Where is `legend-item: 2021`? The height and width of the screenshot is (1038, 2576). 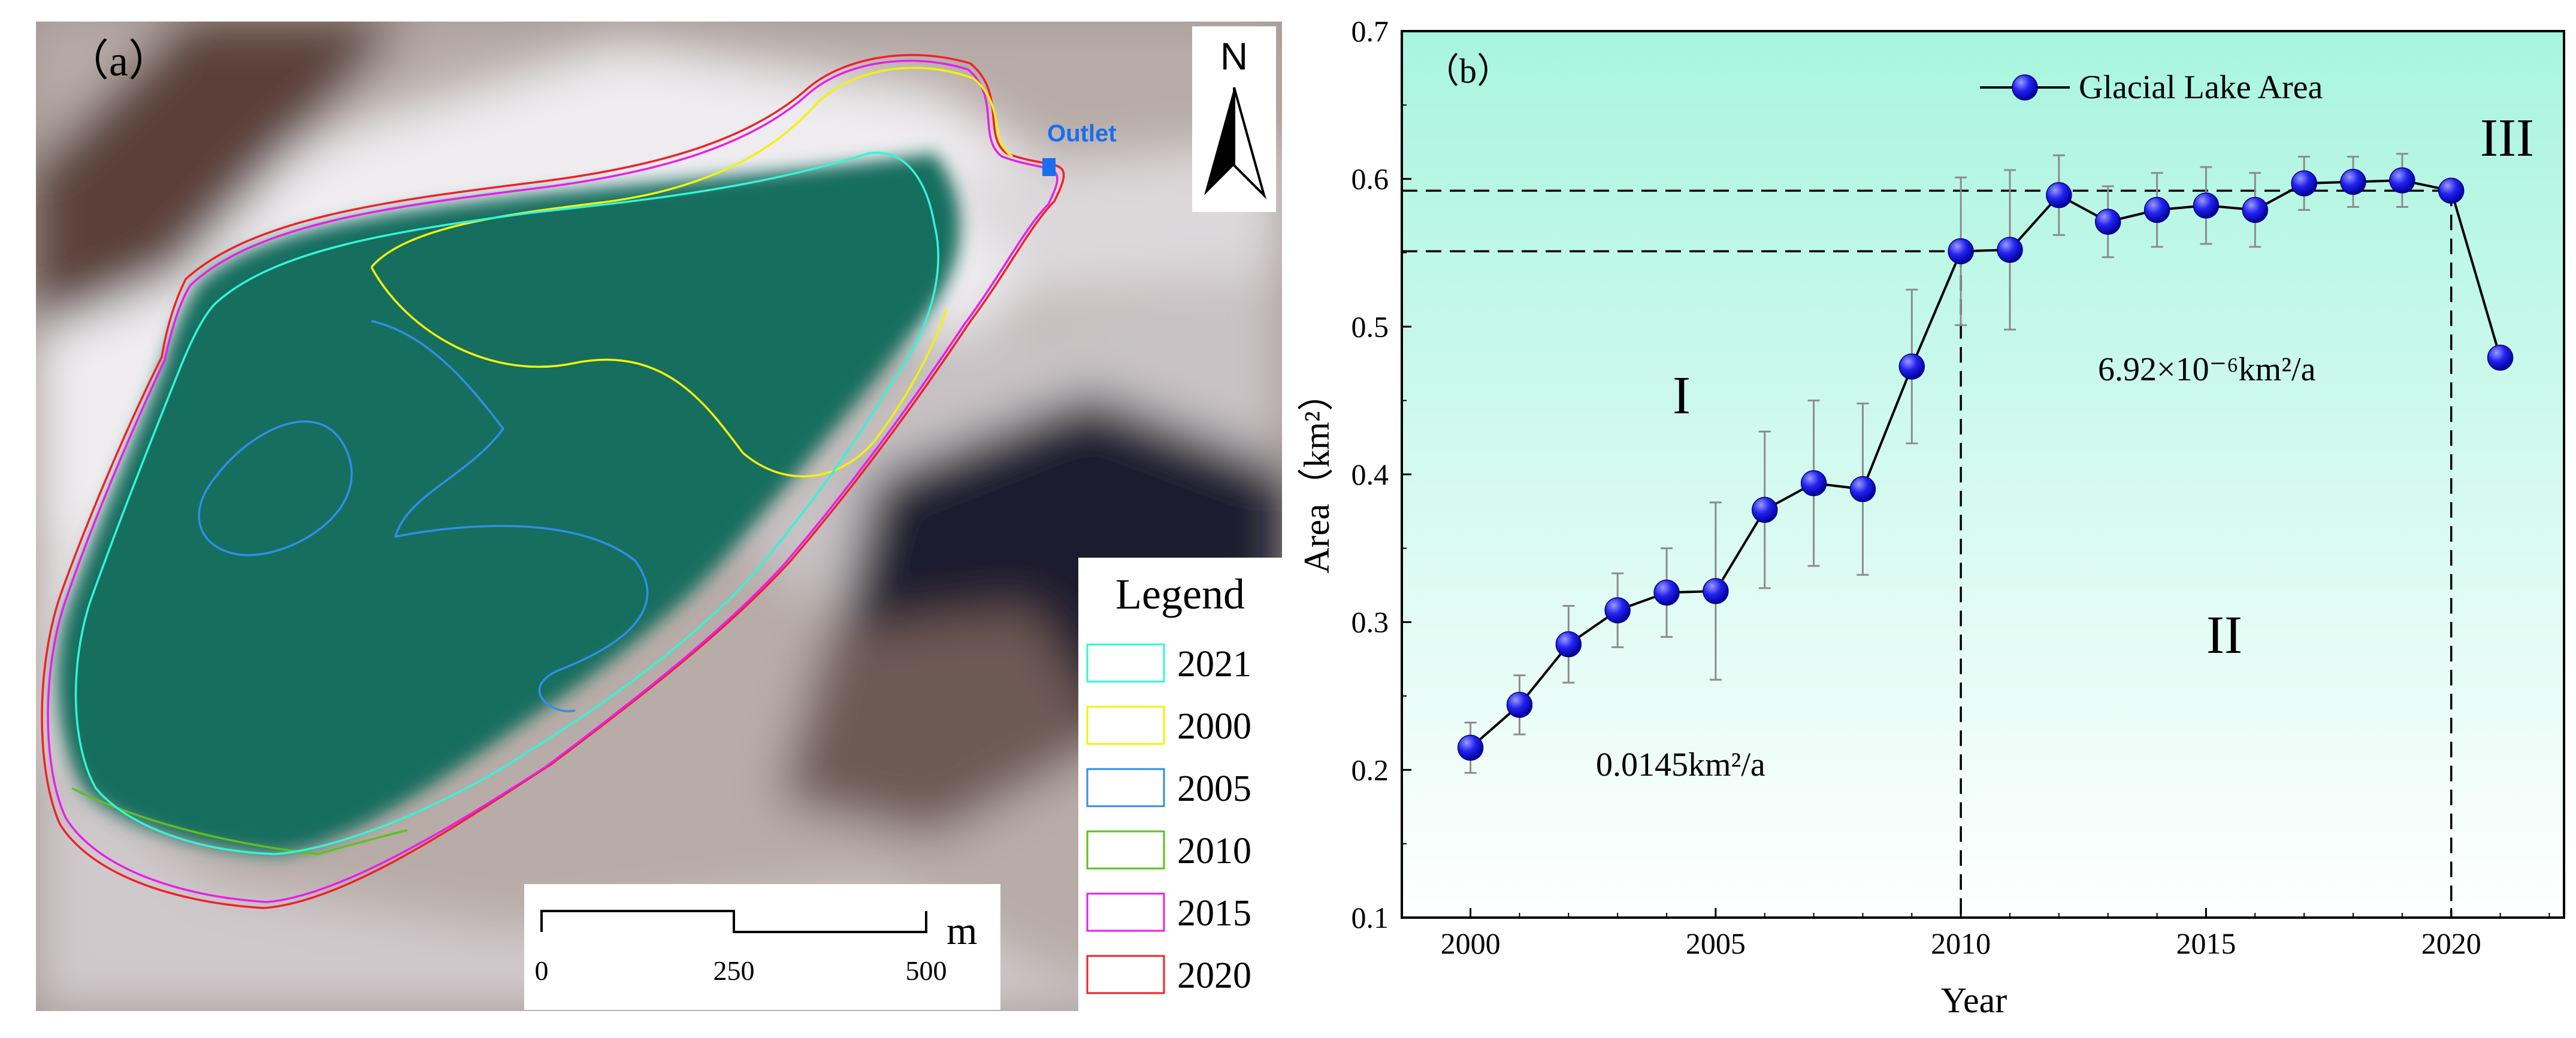 legend-item: 2021 is located at coordinates (1168, 664).